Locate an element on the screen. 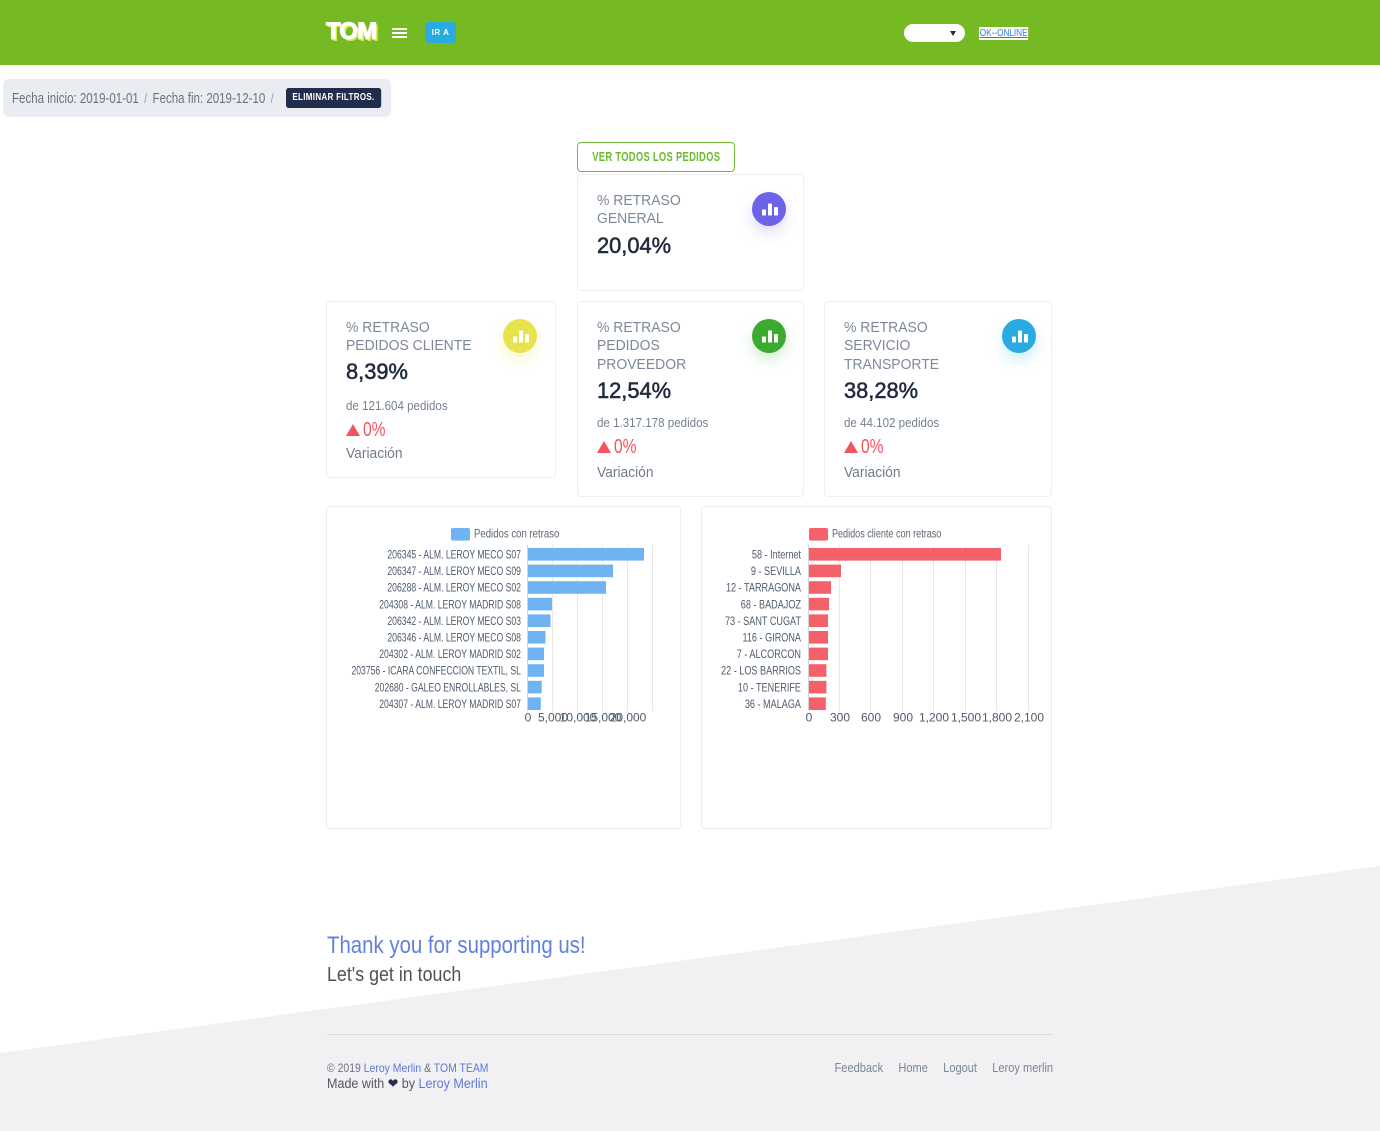  svg-text: 5,000 is located at coordinates (553, 718).